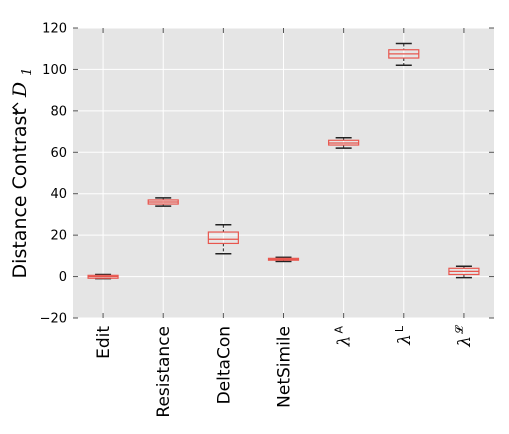 Image resolution: width=509 pixels, height=434 pixels. Describe the element at coordinates (58, 111) in the screenshot. I see `y-tick-label: 80` at that location.